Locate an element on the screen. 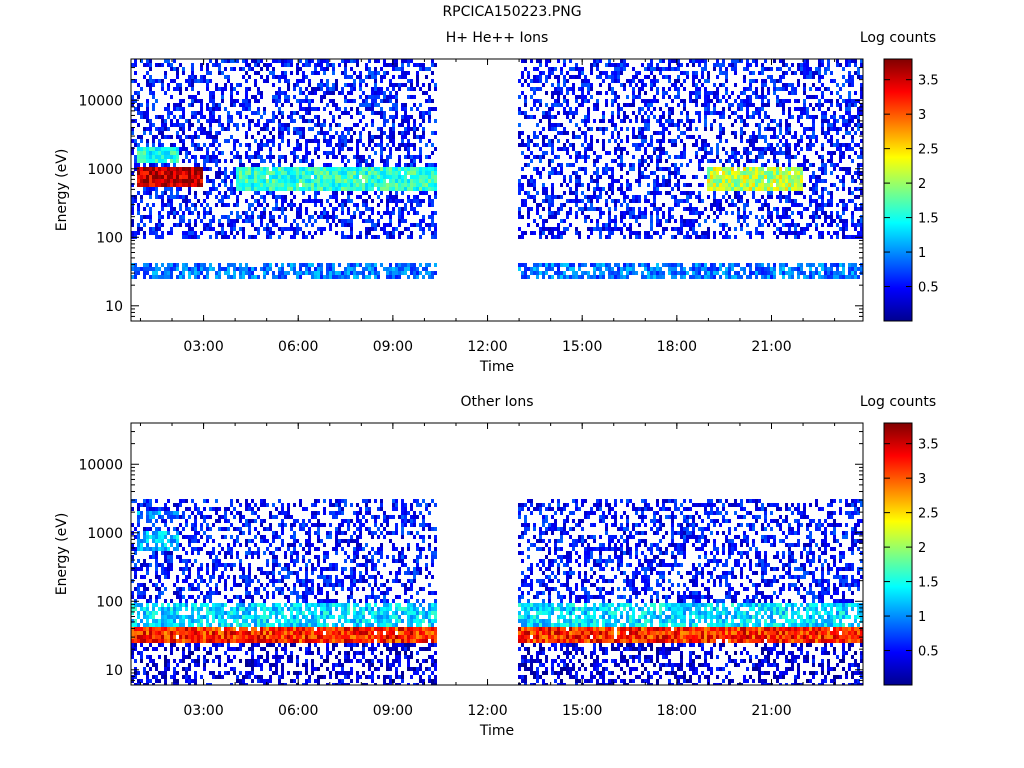  panel-title: H+ He++ Ions is located at coordinates (497, 38).